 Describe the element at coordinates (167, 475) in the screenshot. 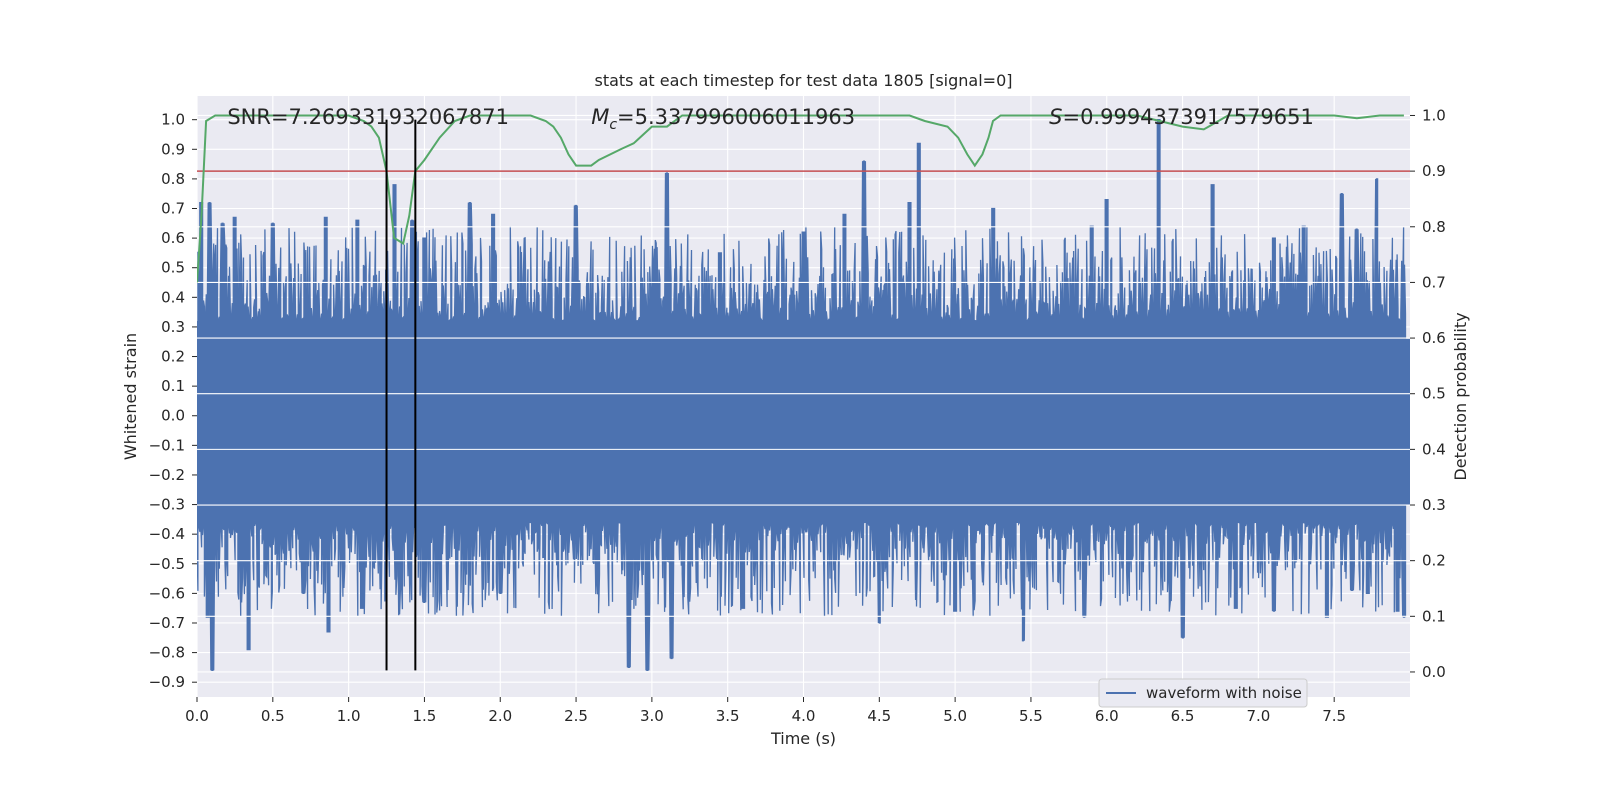

I see `y-tick-label: −0.2` at that location.